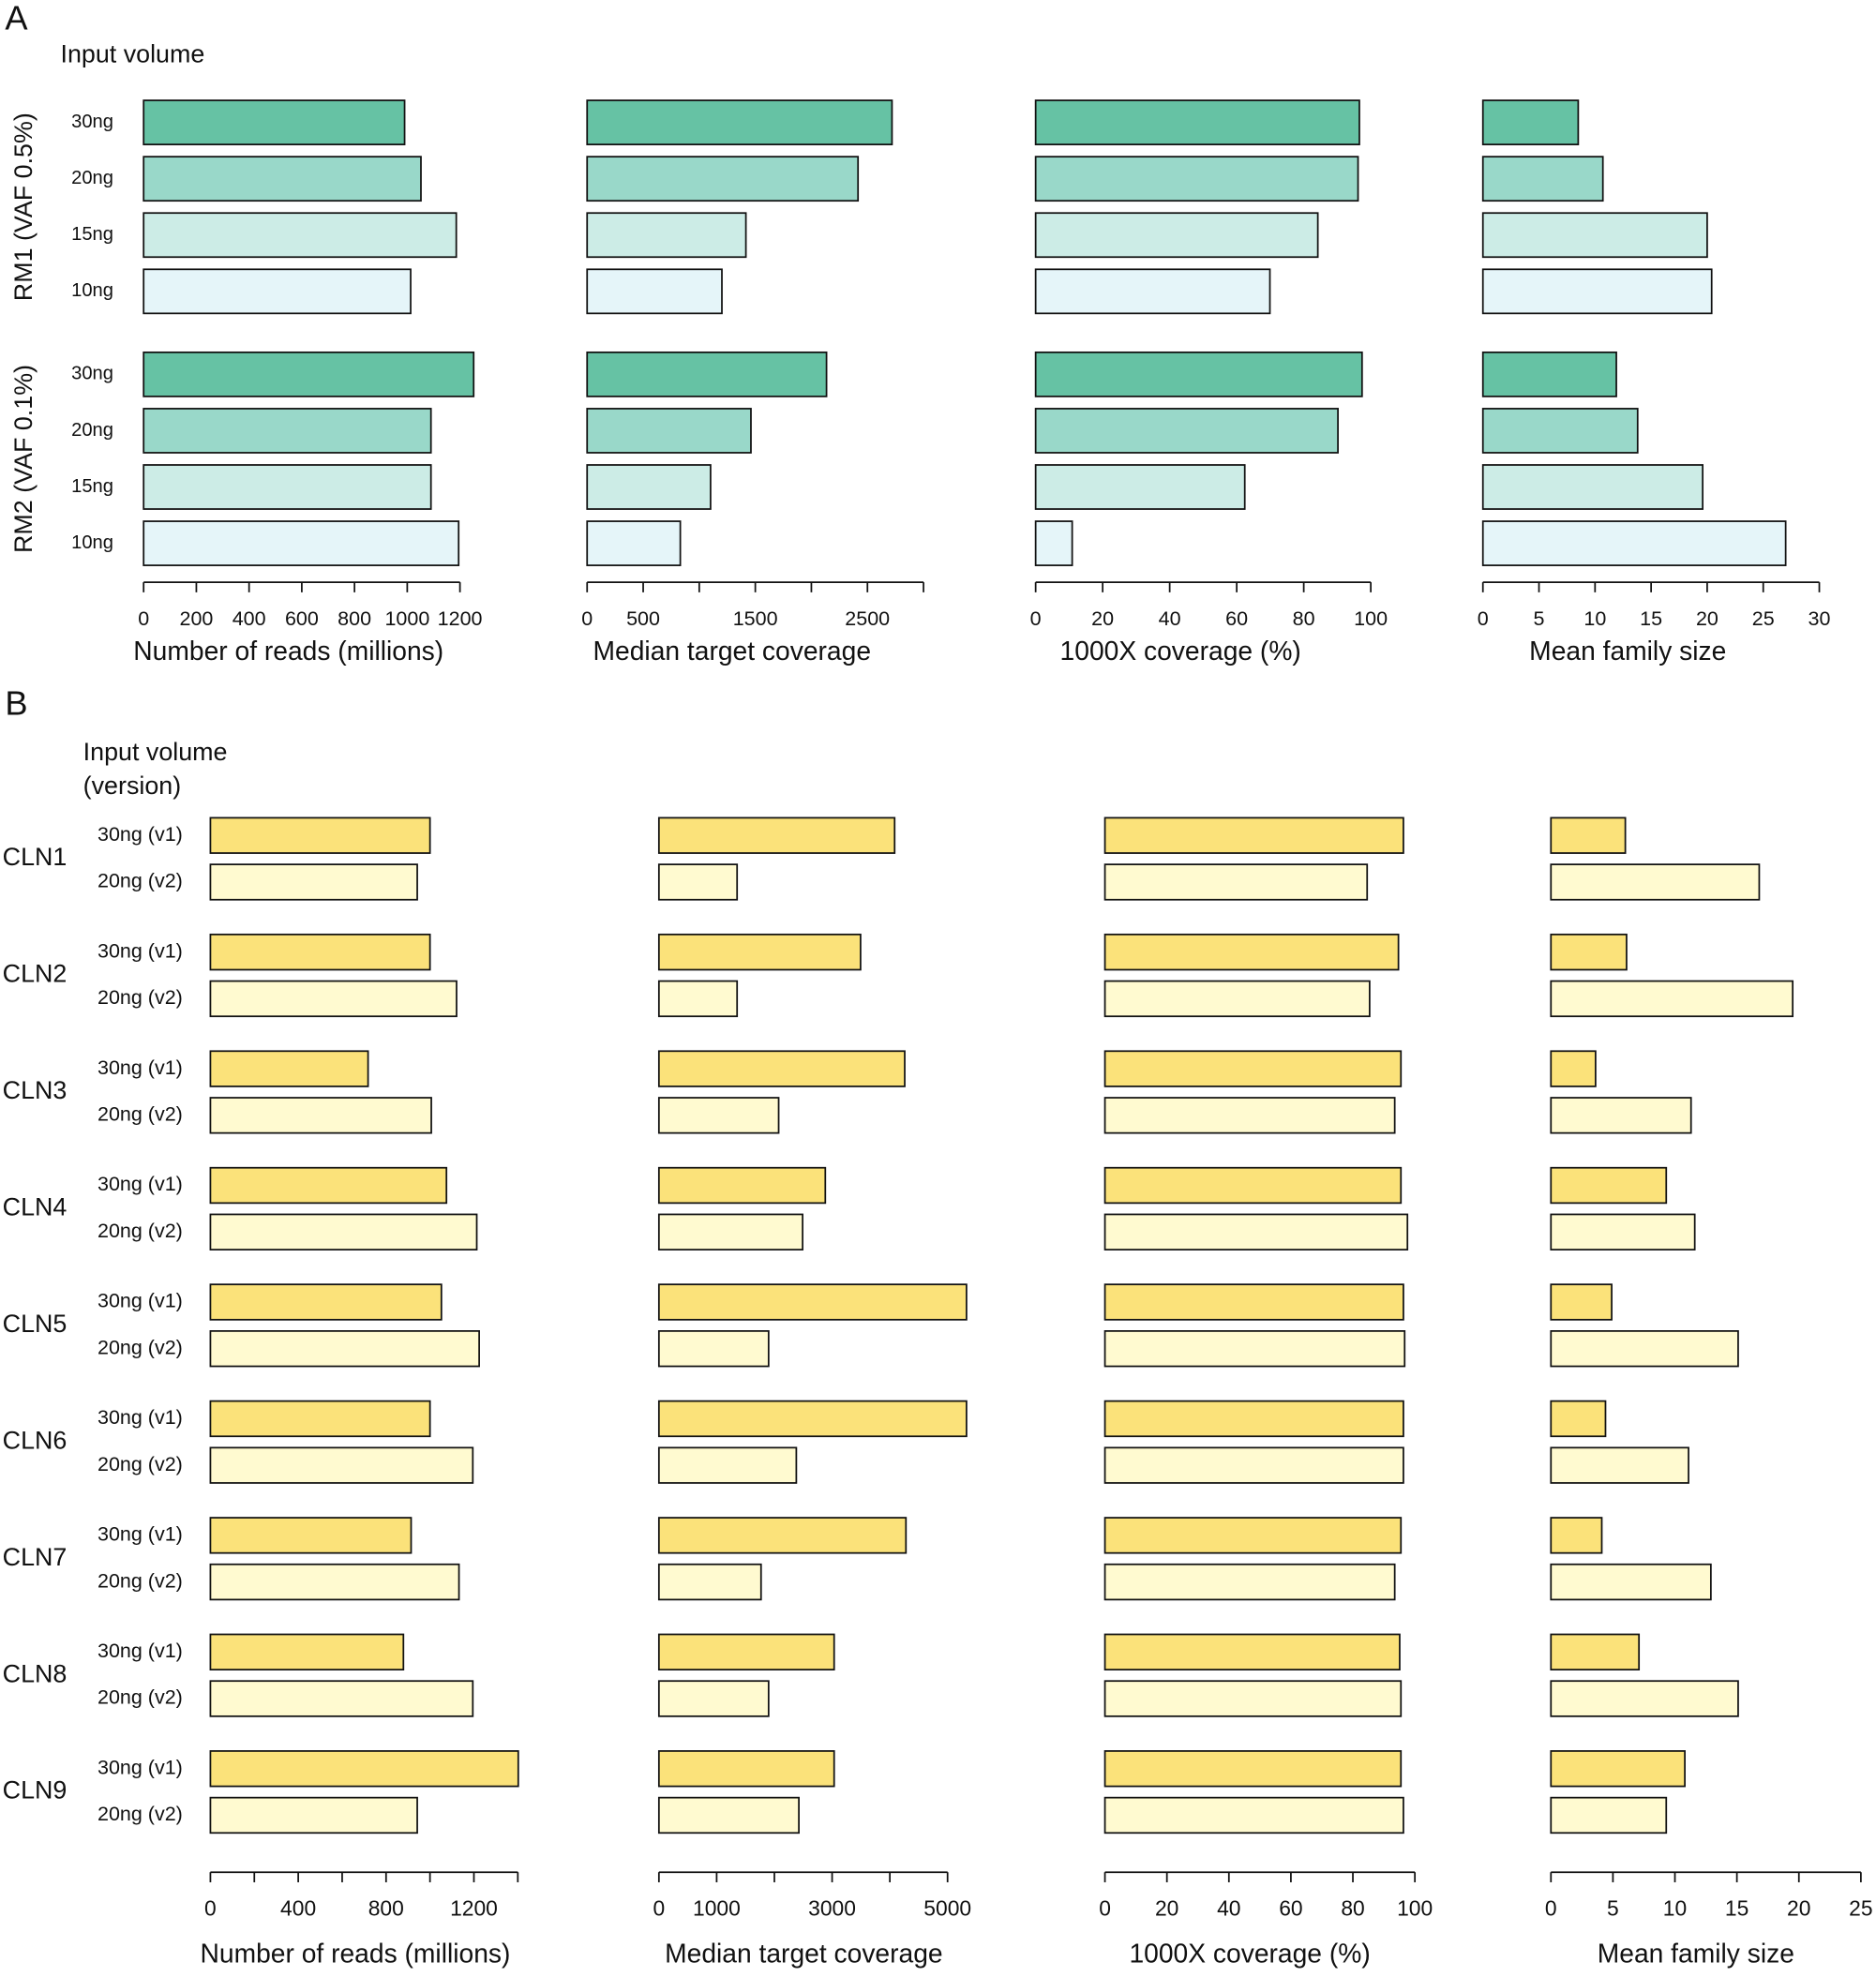  What do you see at coordinates (35, 1324) in the screenshot?
I see `group-label: CLN5` at bounding box center [35, 1324].